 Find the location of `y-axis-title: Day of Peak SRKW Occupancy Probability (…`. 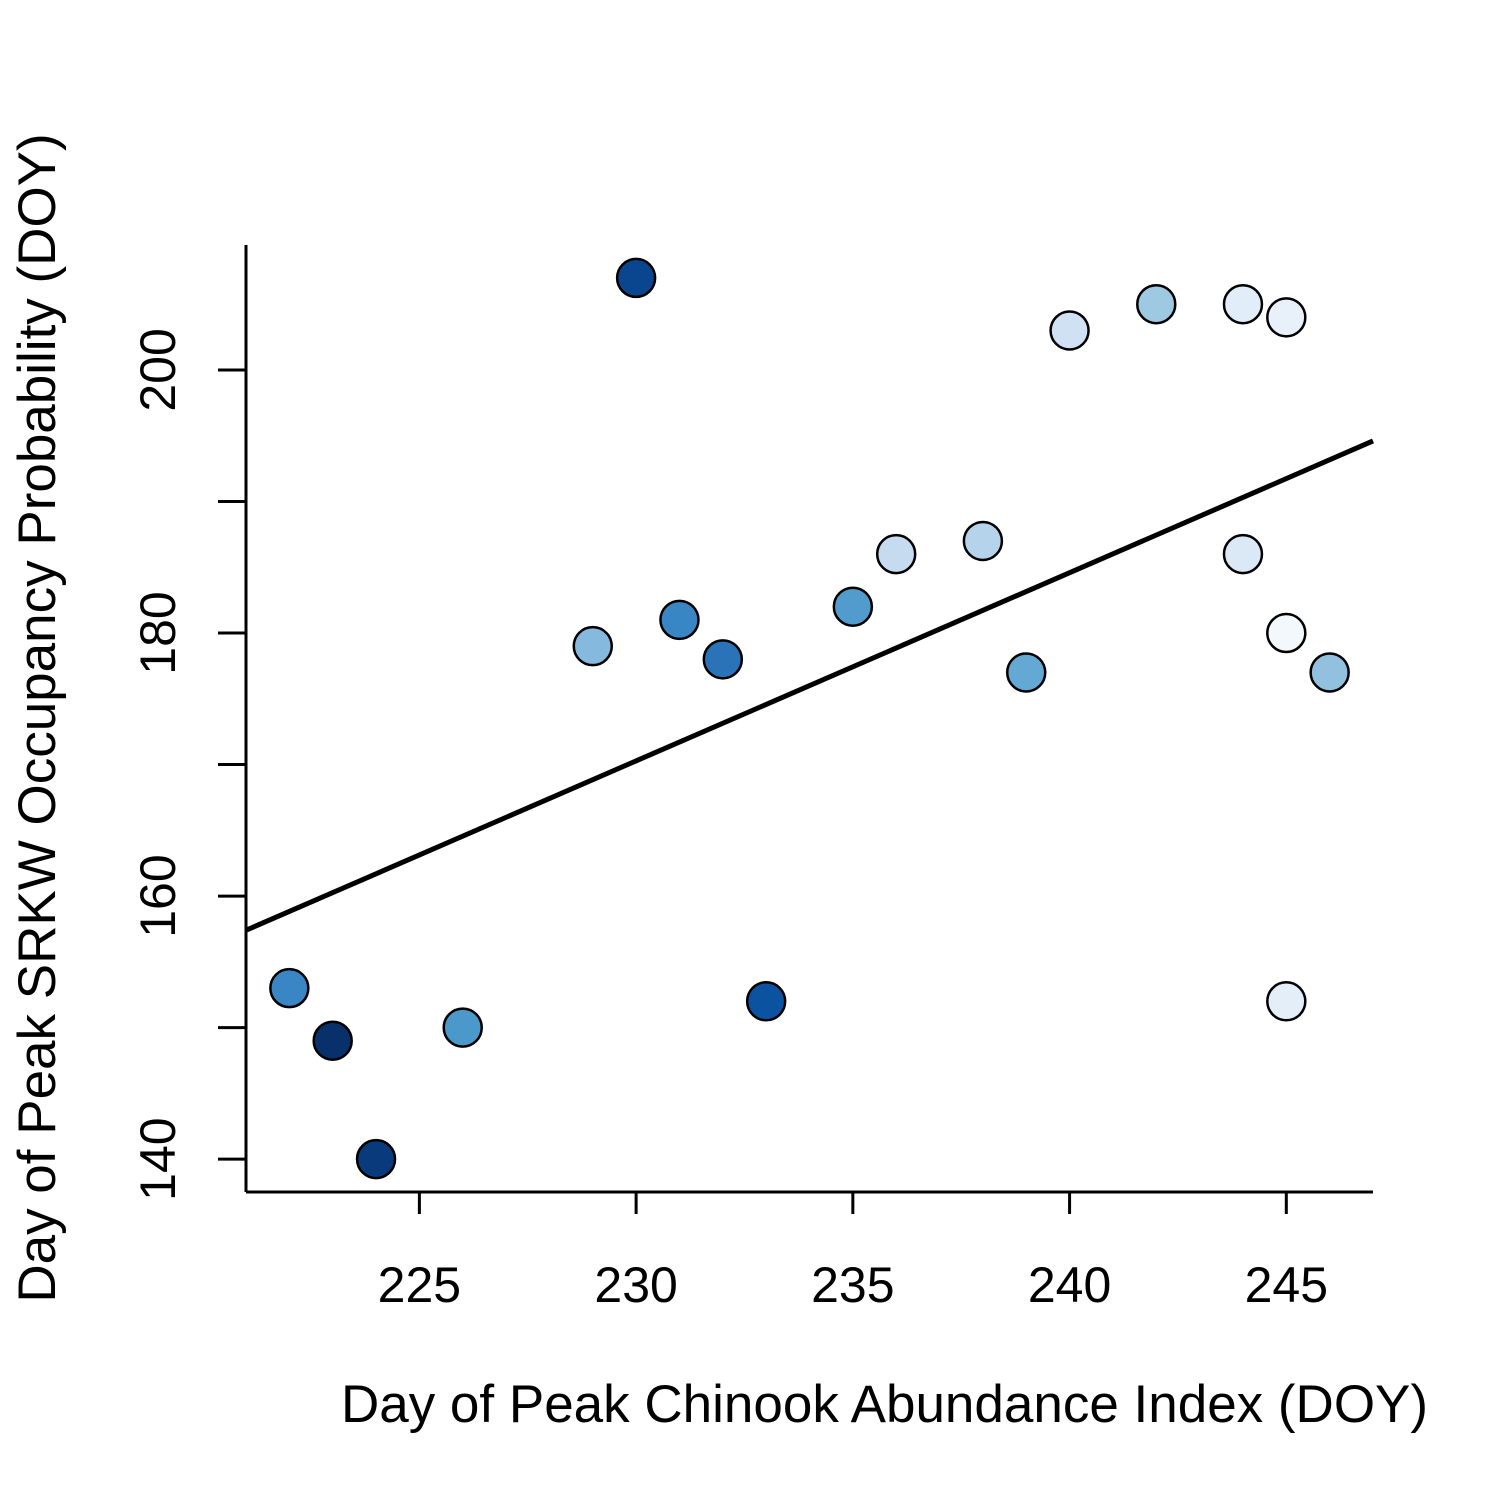

y-axis-title: Day of Peak SRKW Occupancy Probability (… is located at coordinates (37, 717).